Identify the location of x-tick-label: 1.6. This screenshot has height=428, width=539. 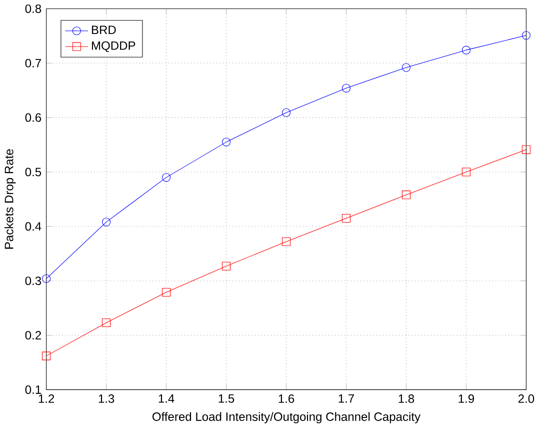
(286, 399).